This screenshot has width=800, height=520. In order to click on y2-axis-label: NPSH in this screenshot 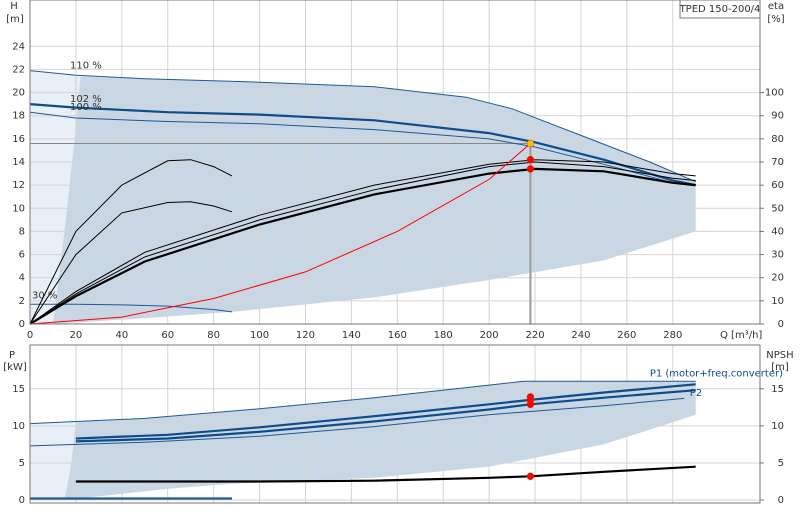, I will do `click(779, 355)`.